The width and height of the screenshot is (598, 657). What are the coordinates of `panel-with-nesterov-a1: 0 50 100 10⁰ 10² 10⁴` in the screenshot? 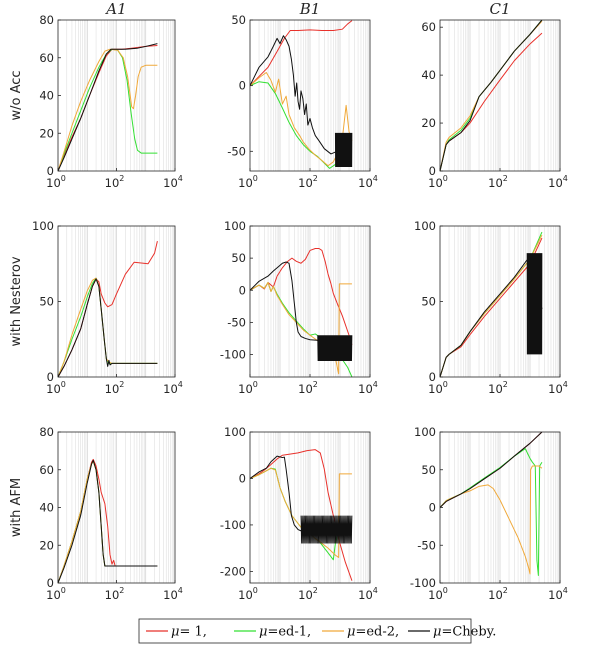 It's located at (107, 307).